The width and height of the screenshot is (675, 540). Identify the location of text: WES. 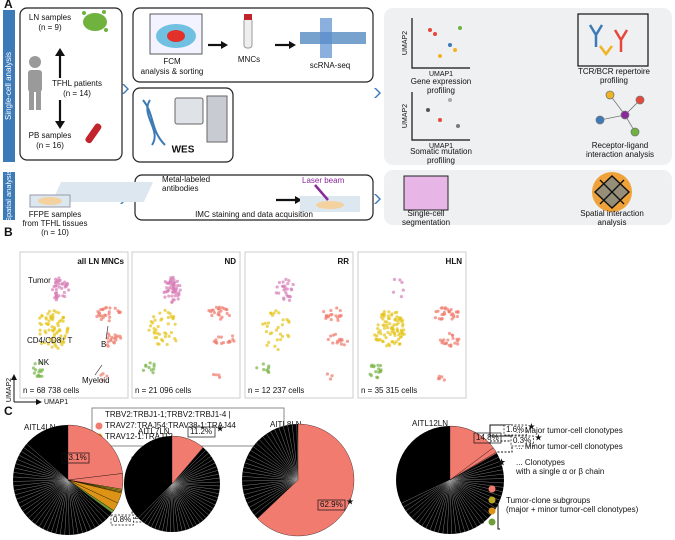
(183, 150).